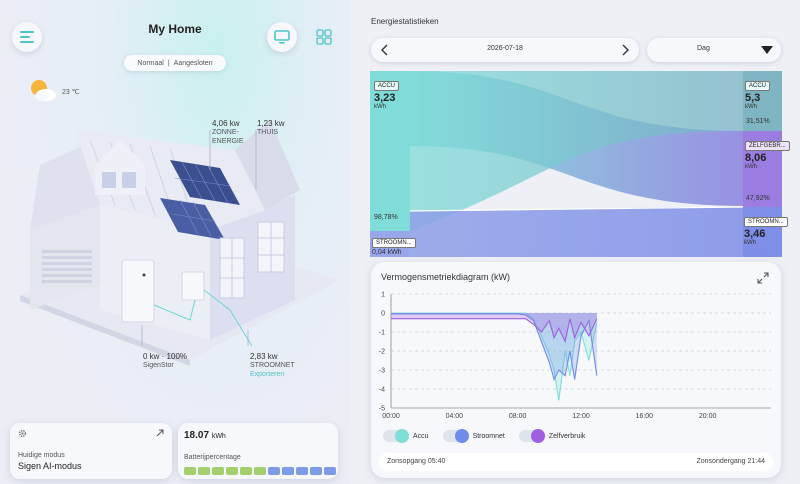 The height and width of the screenshot is (484, 800). Describe the element at coordinates (383, 314) in the screenshot. I see `y-tick-label: 0` at that location.